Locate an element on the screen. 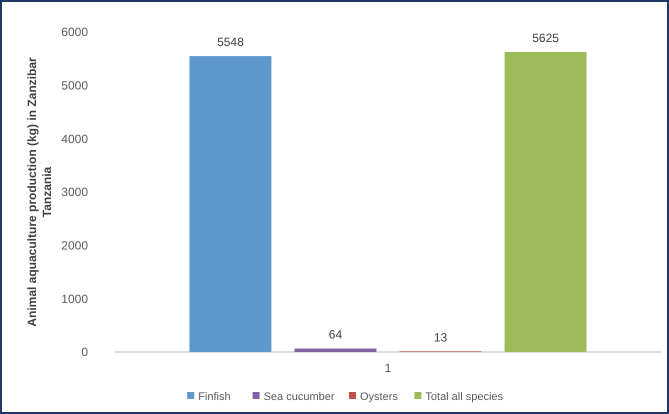 The width and height of the screenshot is (669, 414). legend-label: Finfish is located at coordinates (214, 396).